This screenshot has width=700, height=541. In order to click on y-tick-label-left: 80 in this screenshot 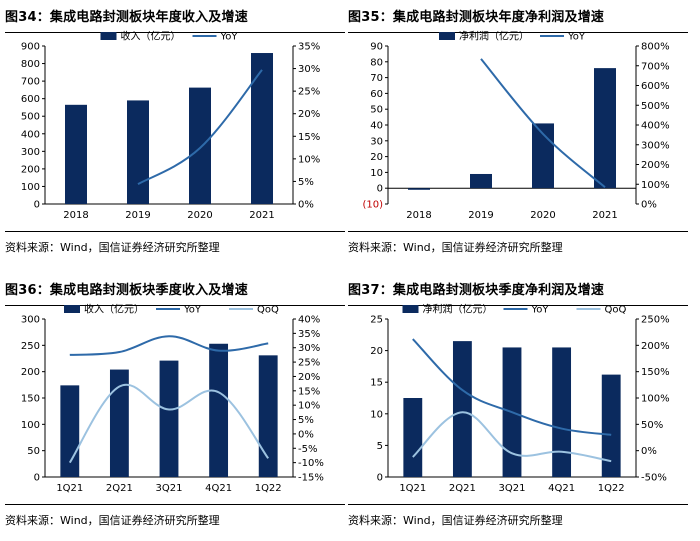, I will do `click(376, 62)`.